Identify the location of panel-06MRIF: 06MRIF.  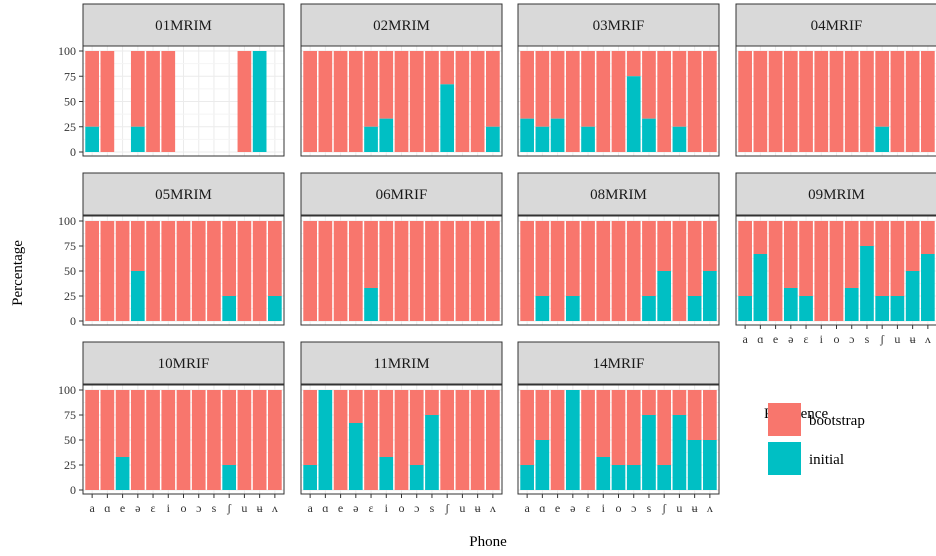
(401, 249).